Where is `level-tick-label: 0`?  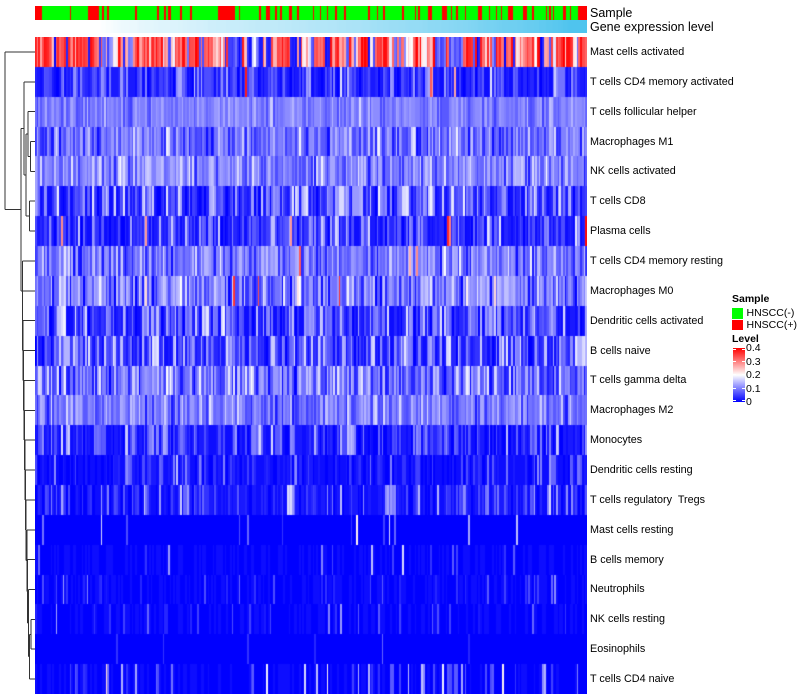 level-tick-label: 0 is located at coordinates (749, 402).